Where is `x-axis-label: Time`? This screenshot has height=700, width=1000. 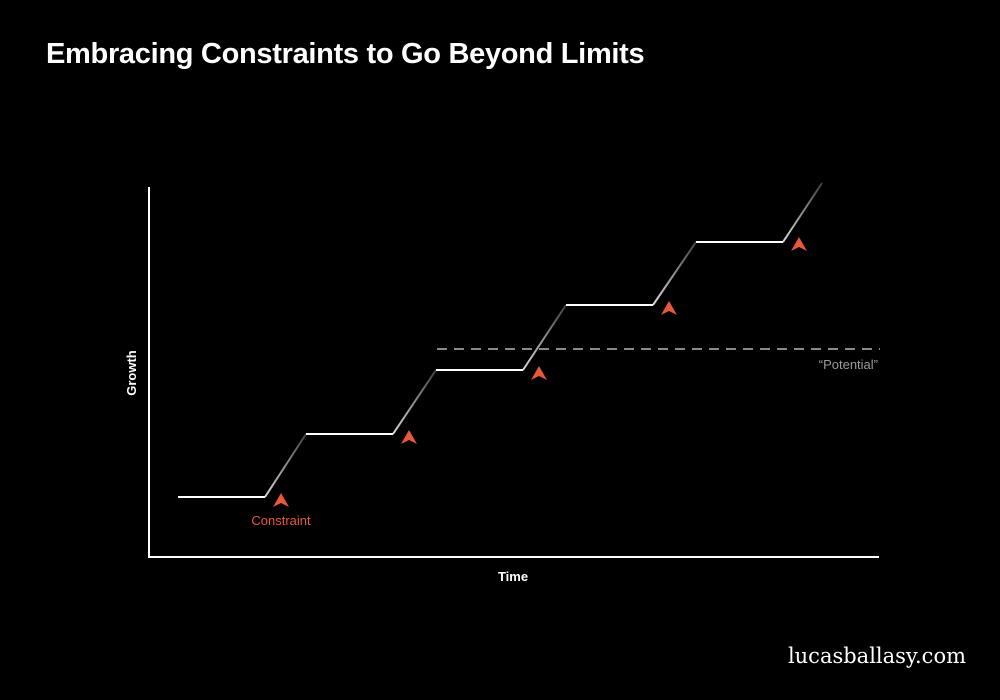
x-axis-label: Time is located at coordinates (513, 576).